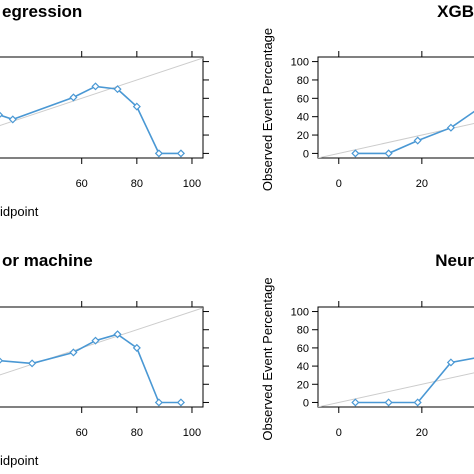 The width and height of the screenshot is (474, 474). Describe the element at coordinates (42, 11) in the screenshot. I see `panel-title: egression` at that location.